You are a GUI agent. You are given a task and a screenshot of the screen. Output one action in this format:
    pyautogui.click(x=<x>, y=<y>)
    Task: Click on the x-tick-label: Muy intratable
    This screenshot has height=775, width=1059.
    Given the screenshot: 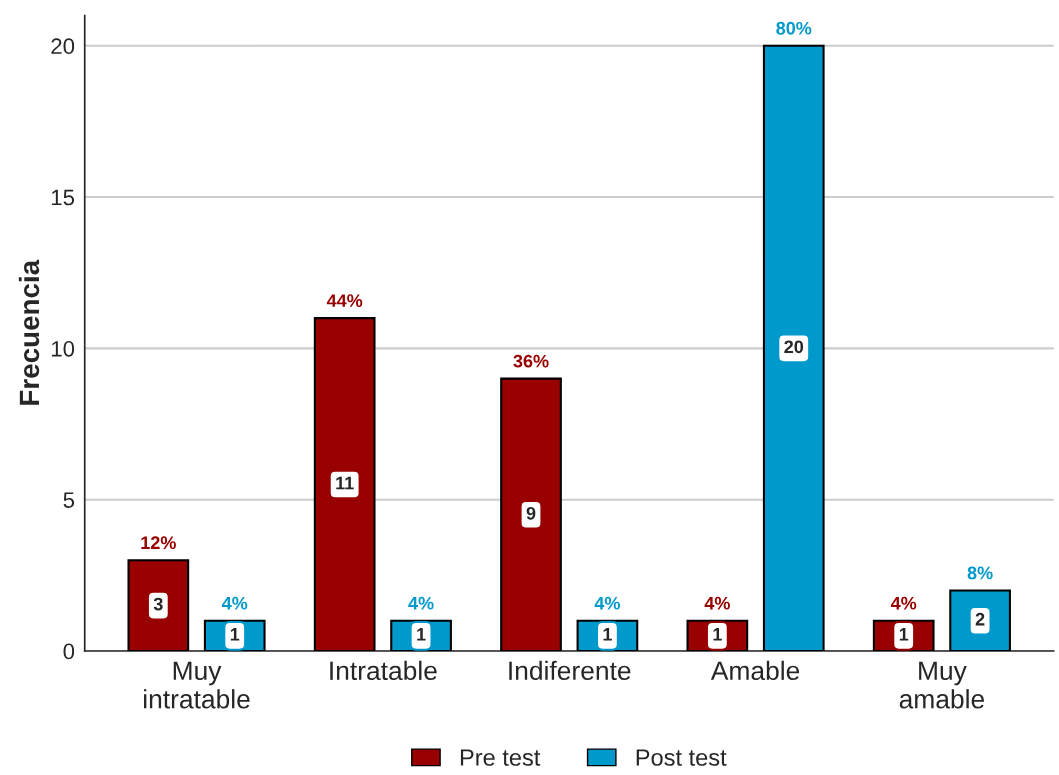 What is the action you would take?
    pyautogui.click(x=197, y=685)
    